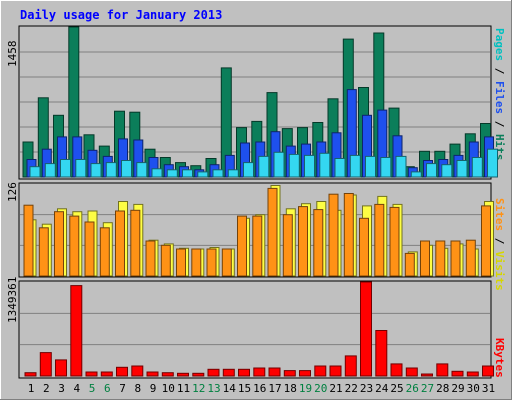  What do you see at coordinates (137, 388) in the screenshot?
I see `x-tick-label: 8` at bounding box center [137, 388].